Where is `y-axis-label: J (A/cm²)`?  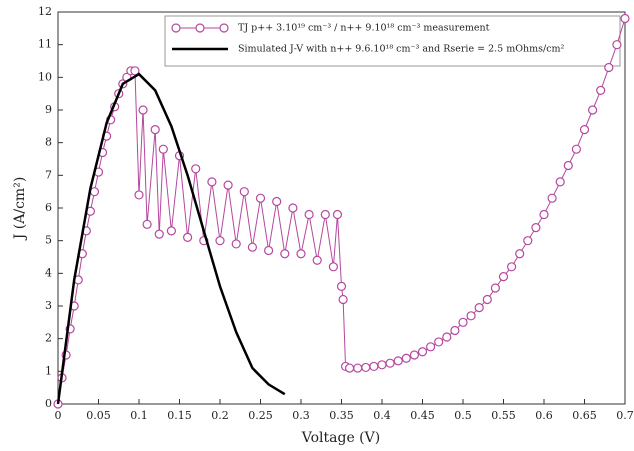
y-axis-label: J (A/cm²) is located at coordinates (20, 209).